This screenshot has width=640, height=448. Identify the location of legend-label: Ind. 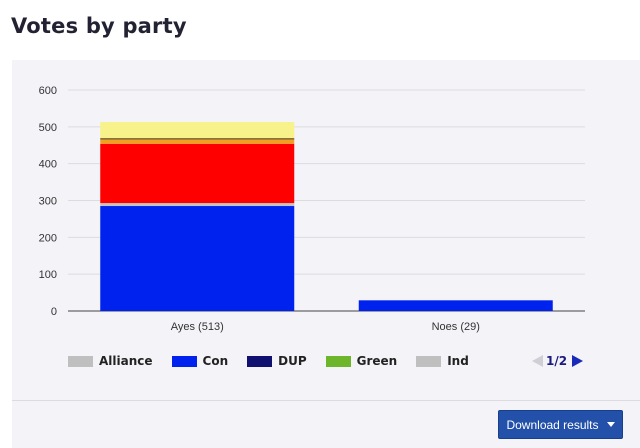
(458, 361).